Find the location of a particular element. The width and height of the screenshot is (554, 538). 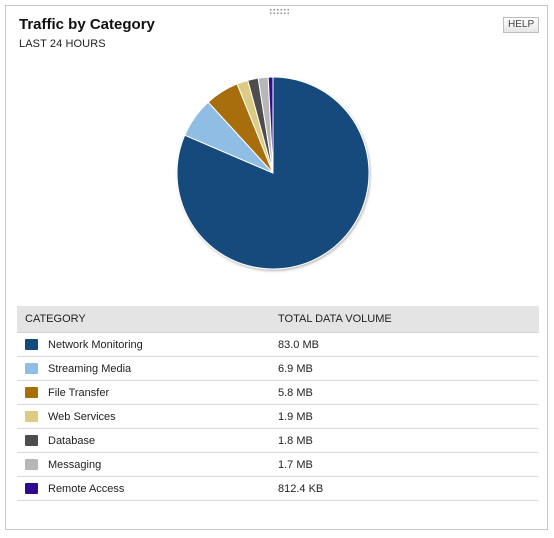

widget-subtitle: LAST 24 HOURS is located at coordinates (62, 44).